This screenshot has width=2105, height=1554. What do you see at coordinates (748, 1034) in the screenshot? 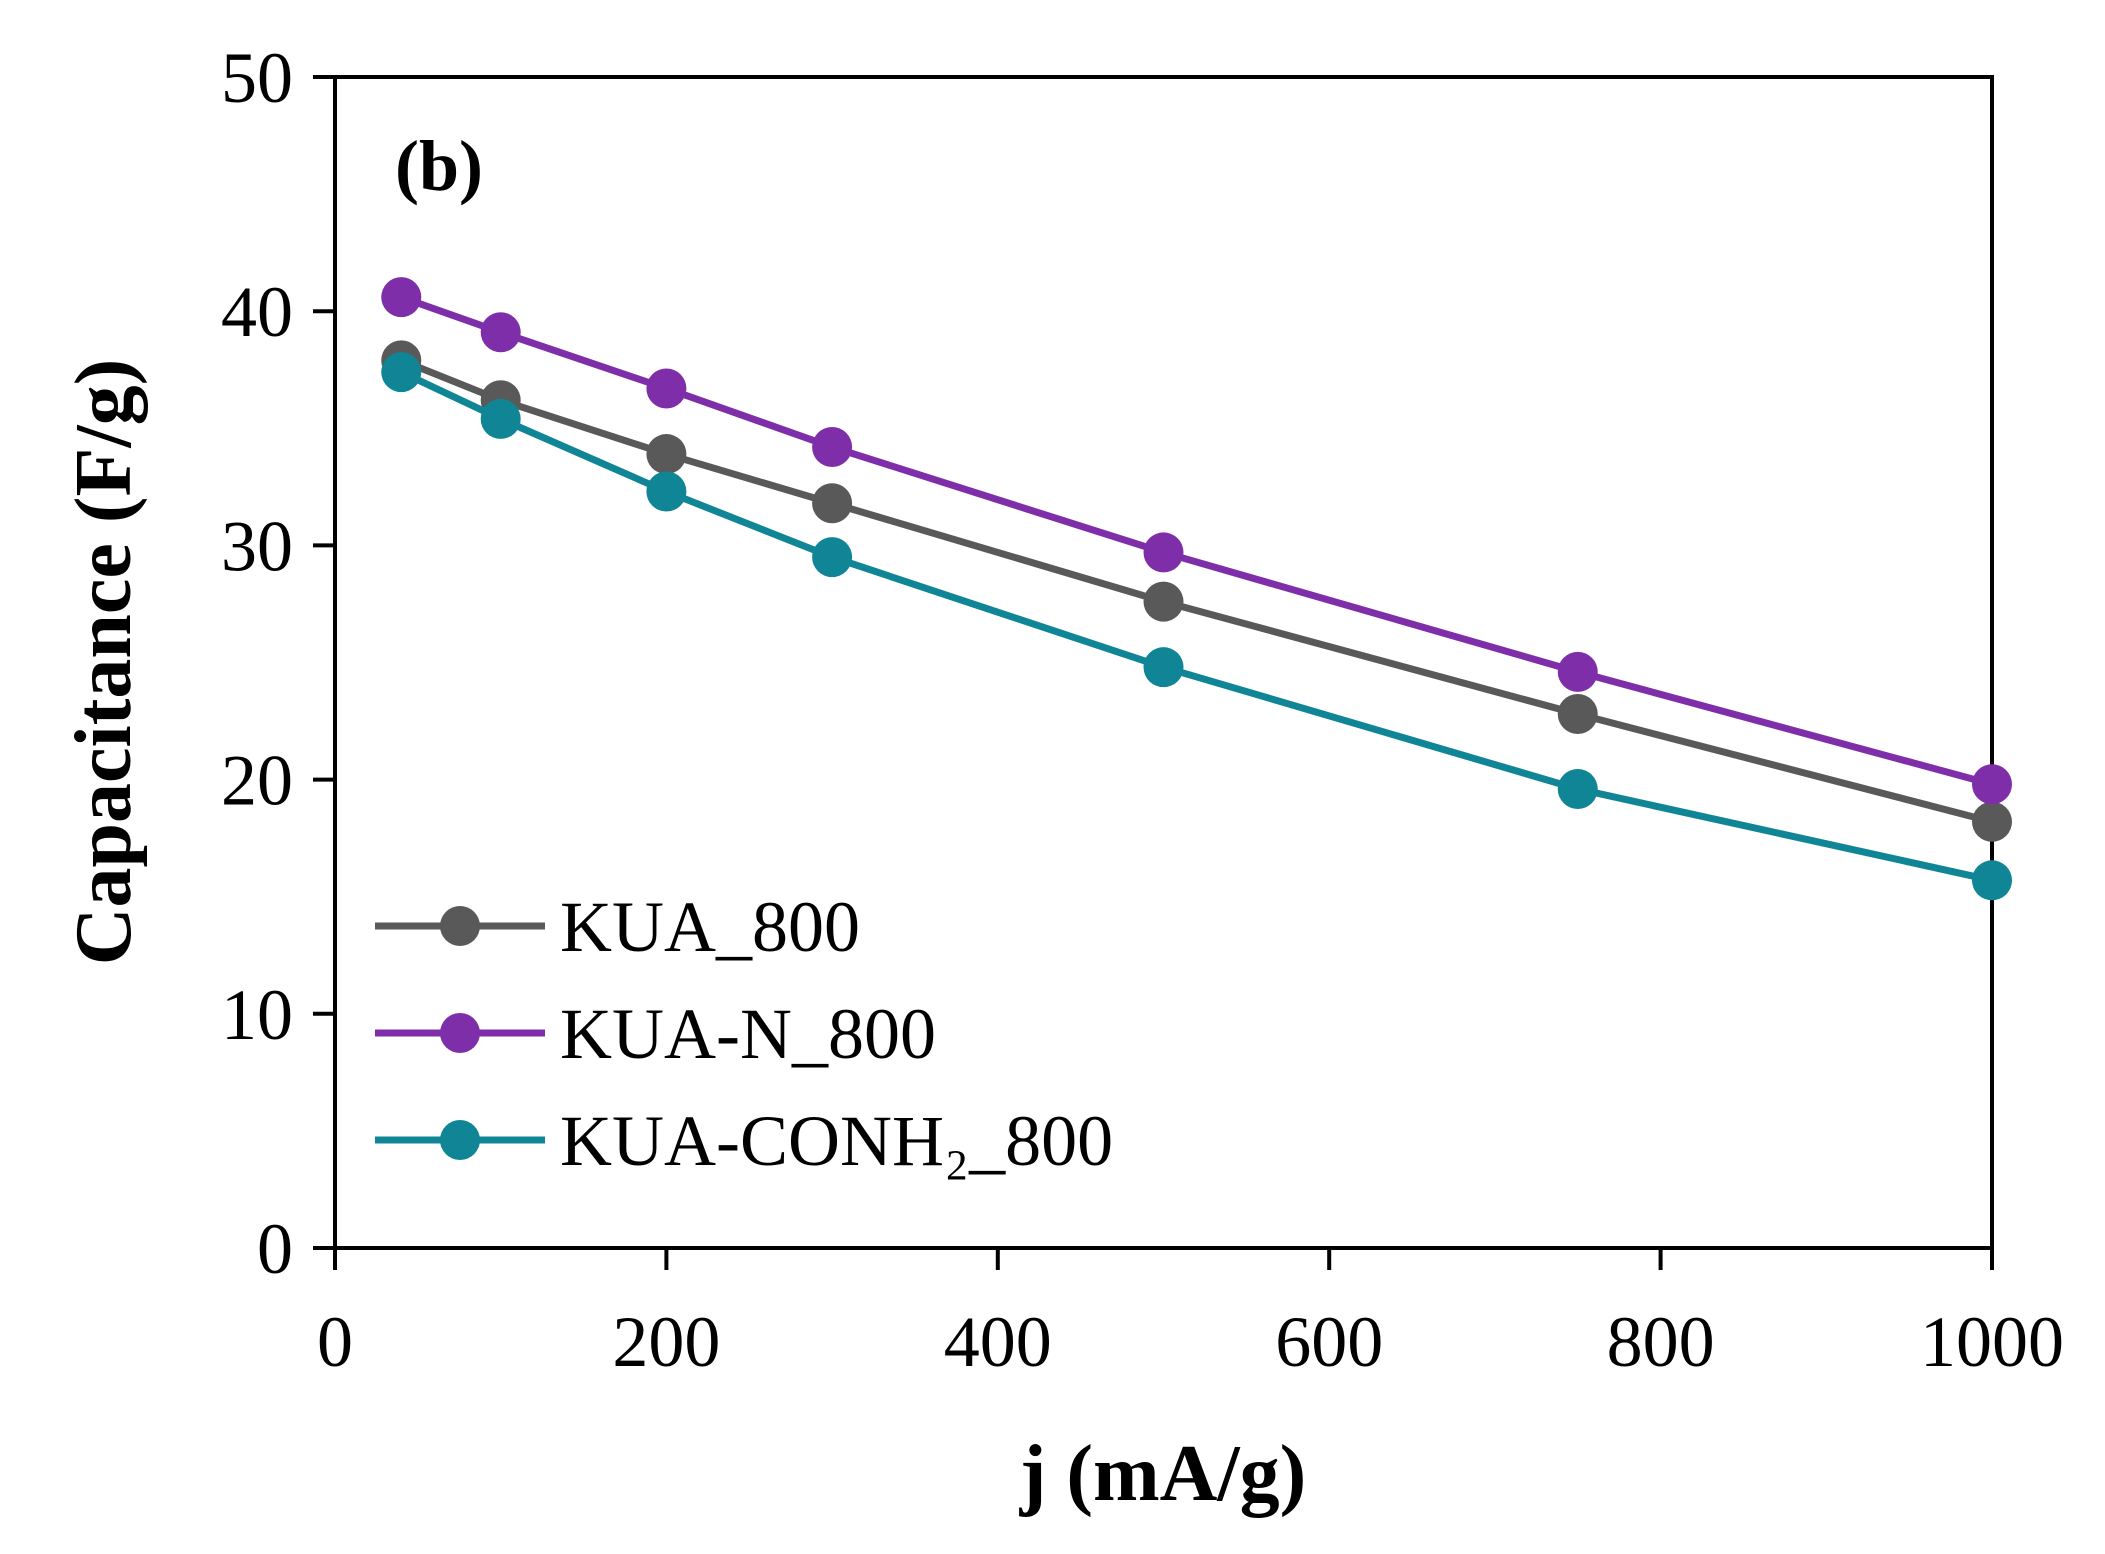
I see `legend-label: KUA-N_800` at bounding box center [748, 1034].